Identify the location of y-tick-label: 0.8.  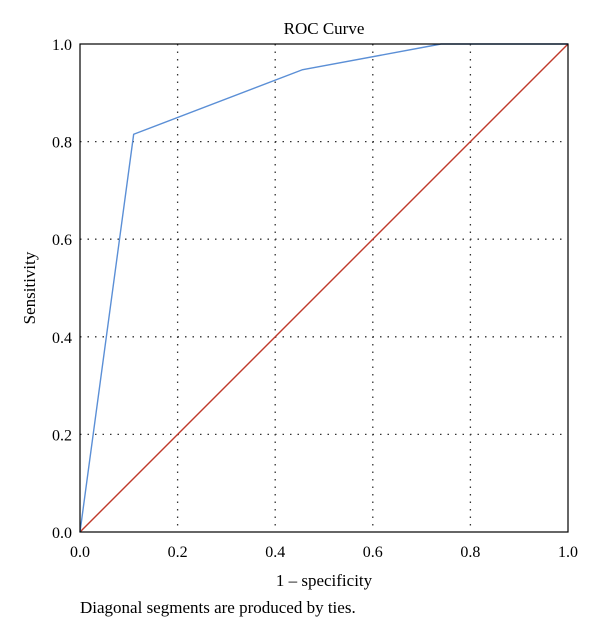
(62, 143).